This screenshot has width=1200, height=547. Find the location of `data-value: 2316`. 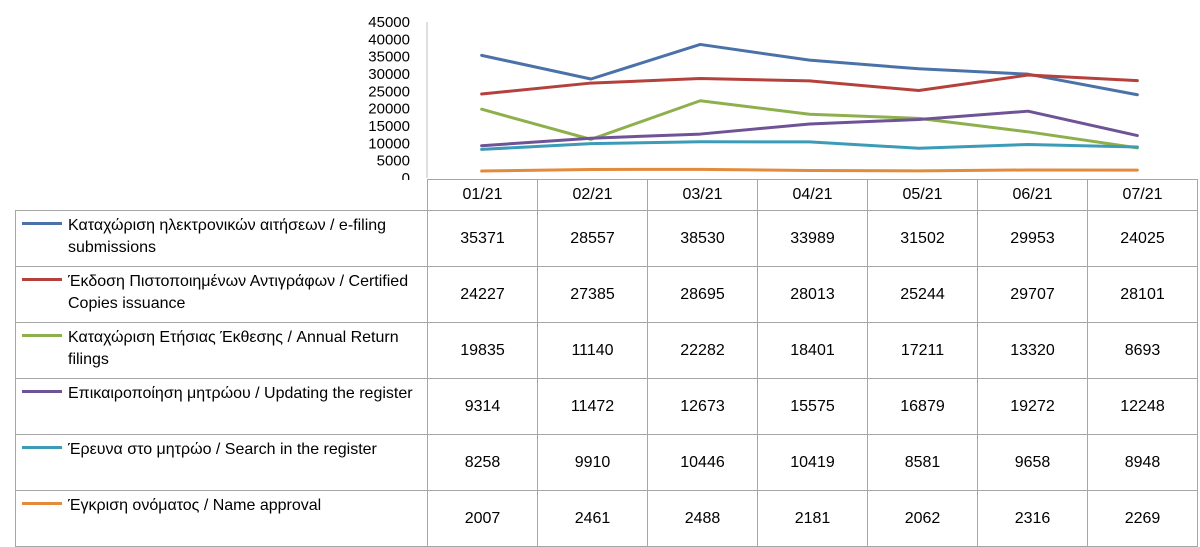

data-value: 2316 is located at coordinates (1032, 518).